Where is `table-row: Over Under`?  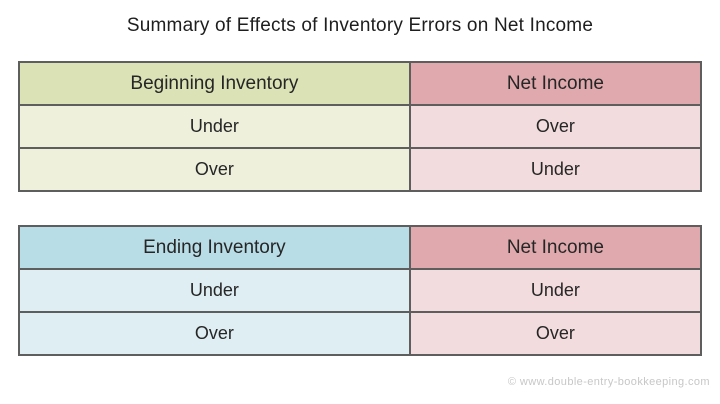 table-row: Over Under is located at coordinates (360, 169).